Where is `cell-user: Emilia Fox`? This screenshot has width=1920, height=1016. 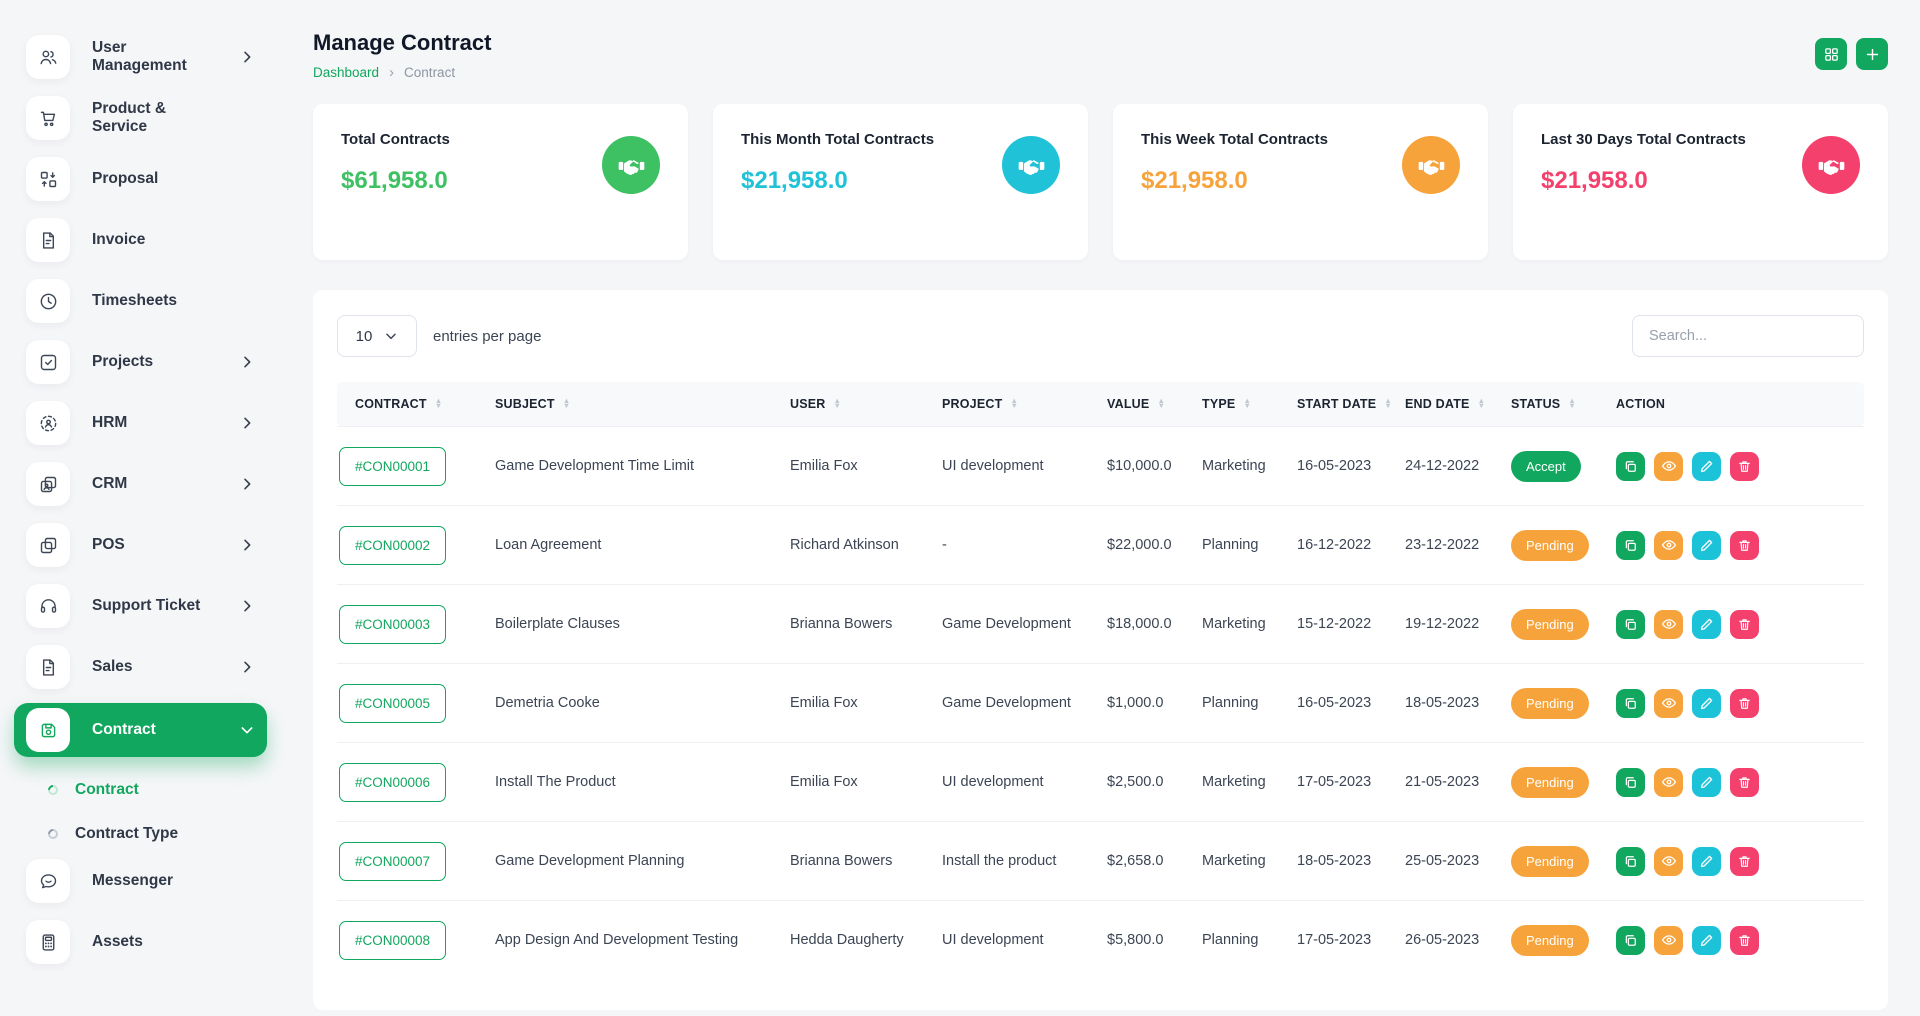 cell-user: Emilia Fox is located at coordinates (858, 782).